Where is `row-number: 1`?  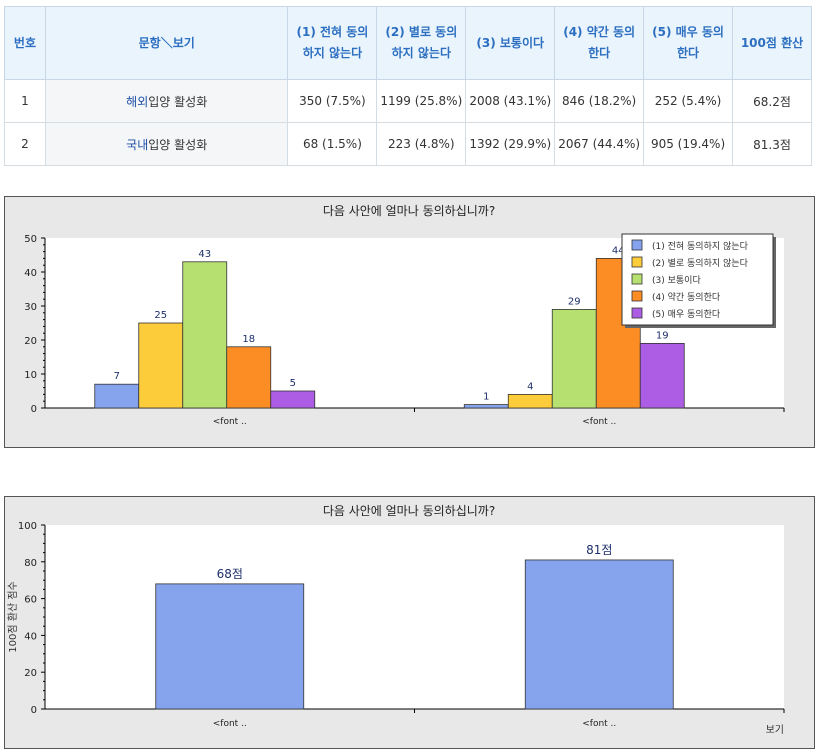
row-number: 1 is located at coordinates (25, 101).